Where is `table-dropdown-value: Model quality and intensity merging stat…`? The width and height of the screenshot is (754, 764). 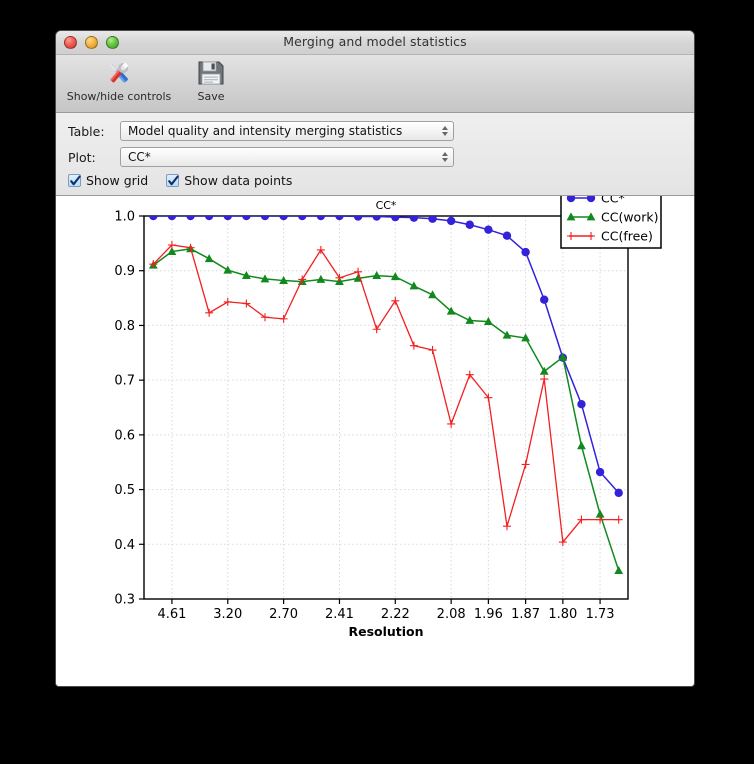
table-dropdown-value: Model quality and intensity merging stat… is located at coordinates (265, 131).